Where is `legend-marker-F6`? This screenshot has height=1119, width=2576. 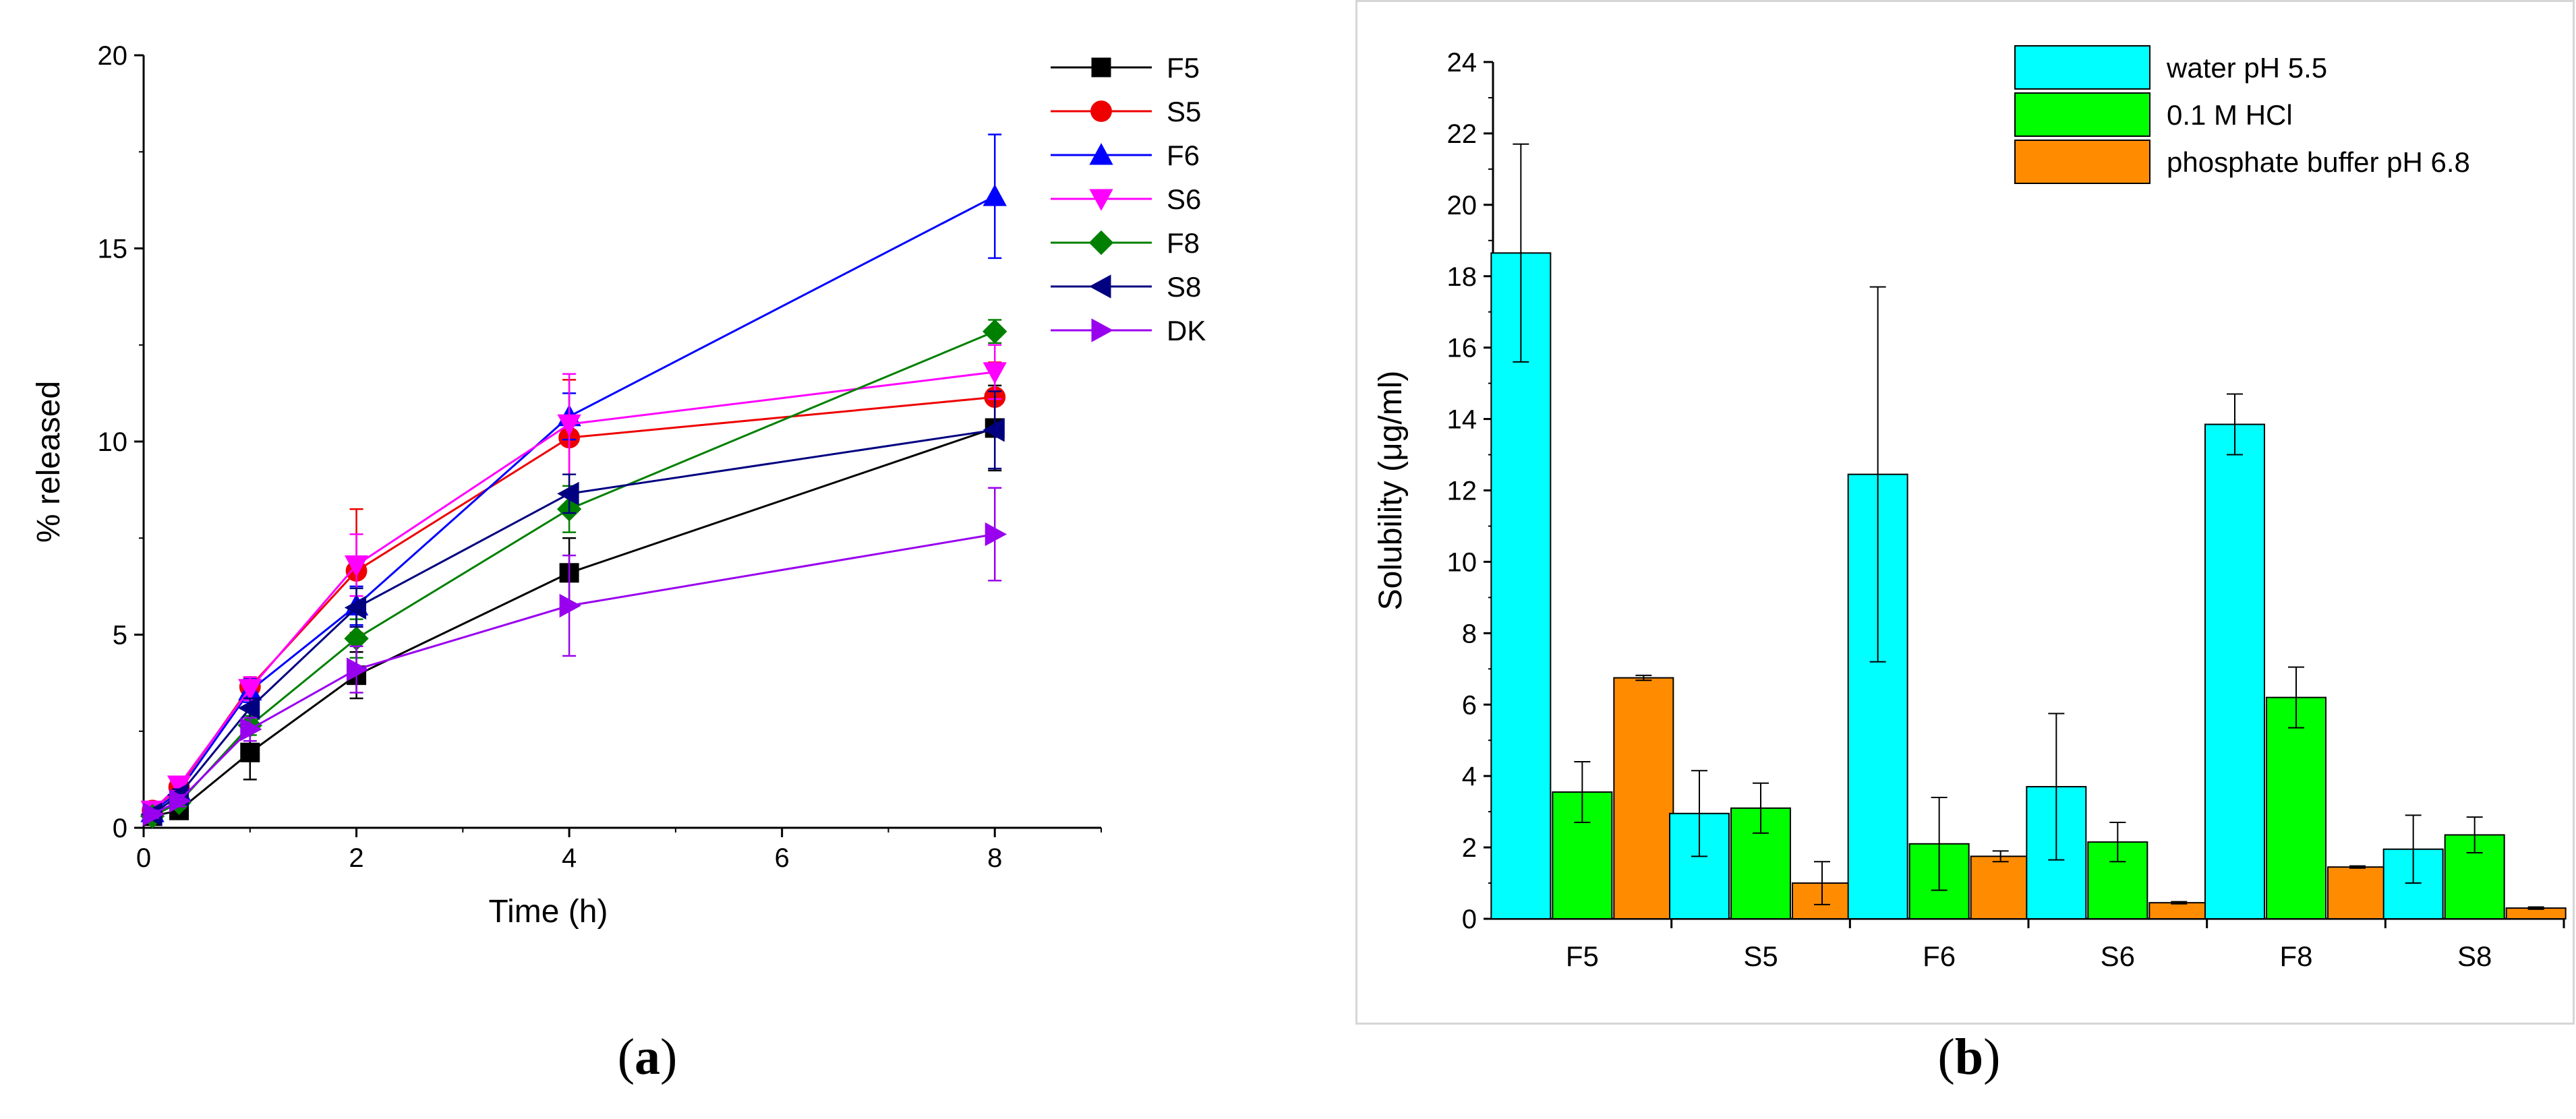
legend-marker-F6 is located at coordinates (1101, 154).